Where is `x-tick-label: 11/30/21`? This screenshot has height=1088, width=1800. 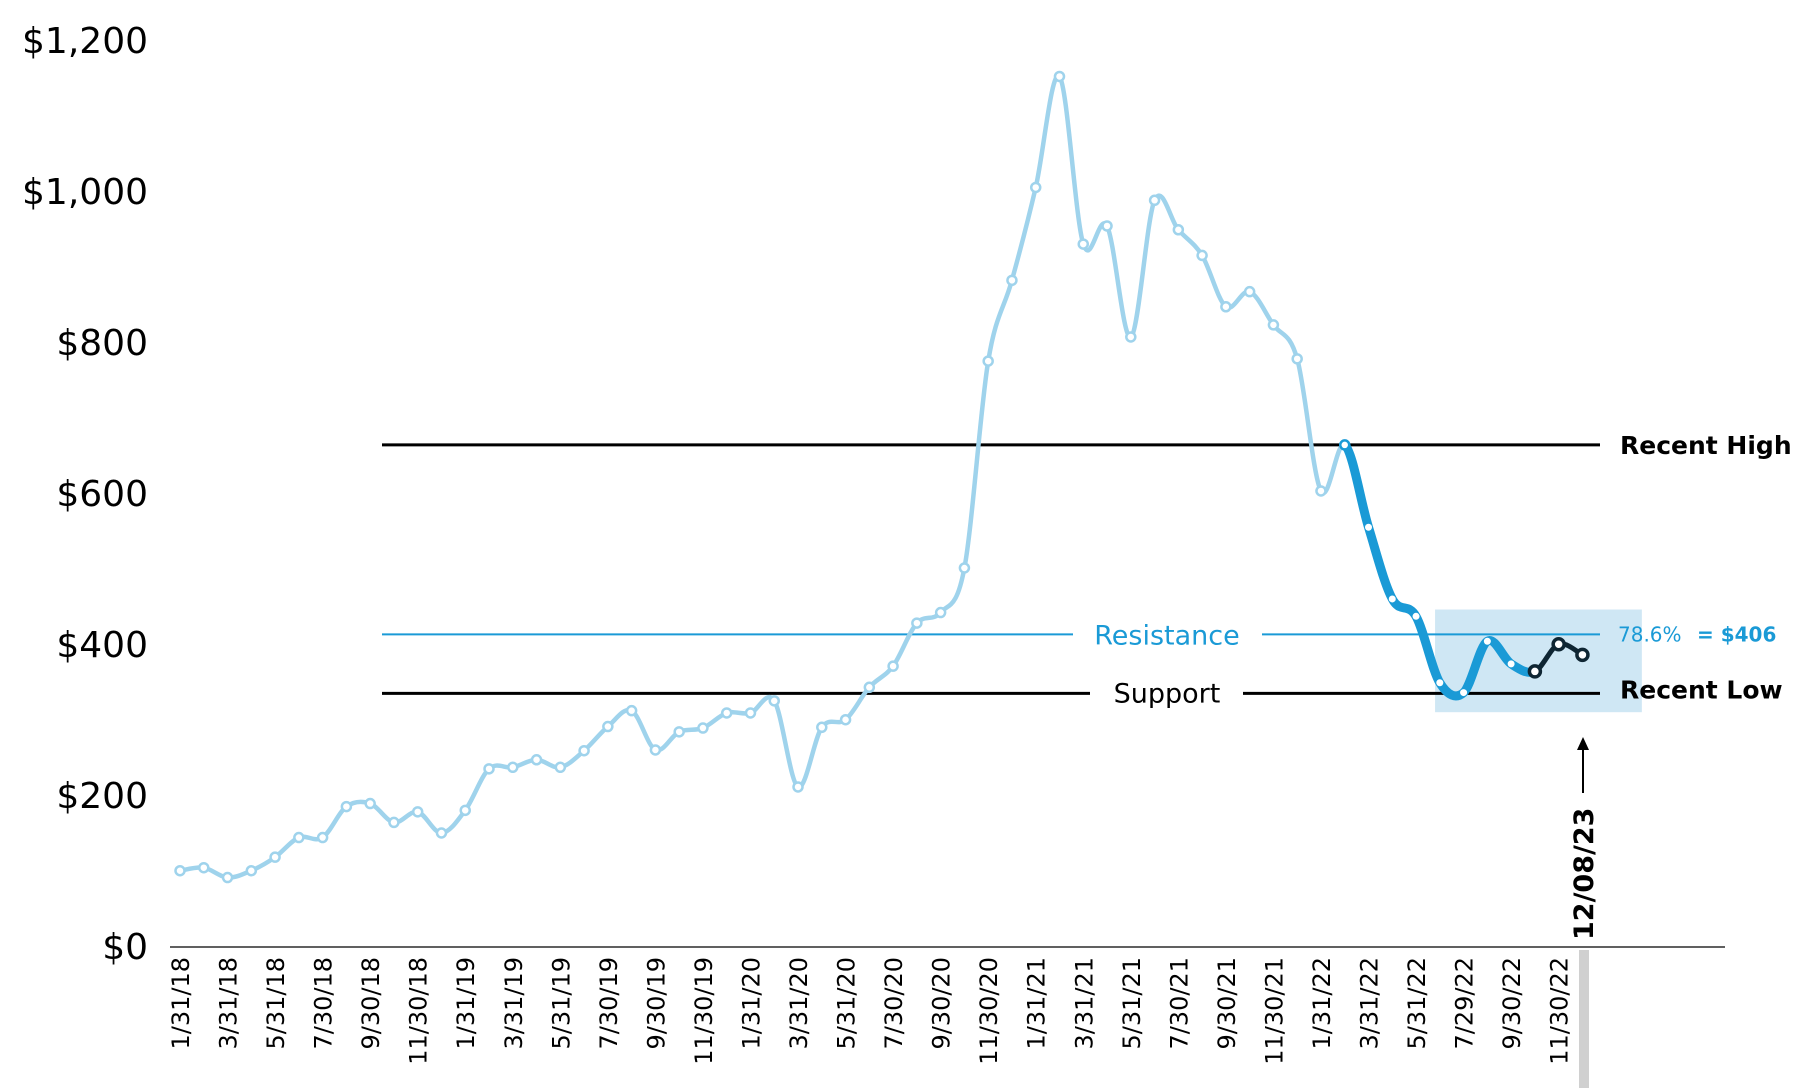 x-tick-label: 11/30/21 is located at coordinates (1274, 1011).